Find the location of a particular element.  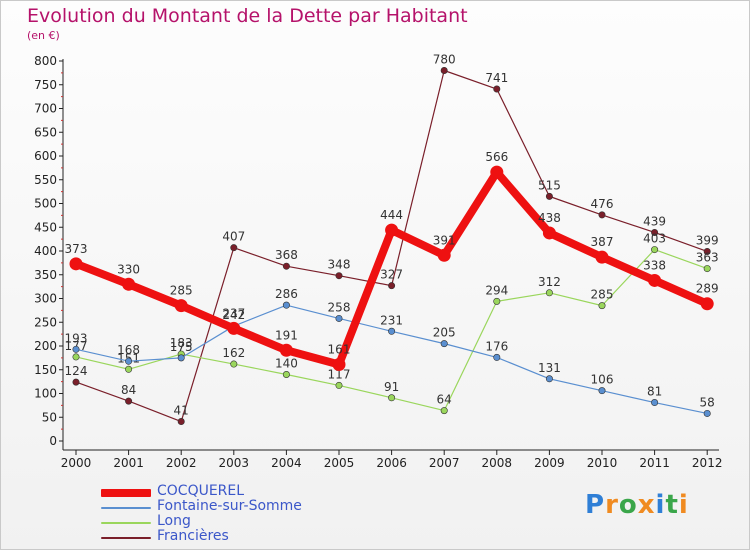

x-tick-label: 2003 is located at coordinates (234, 463).